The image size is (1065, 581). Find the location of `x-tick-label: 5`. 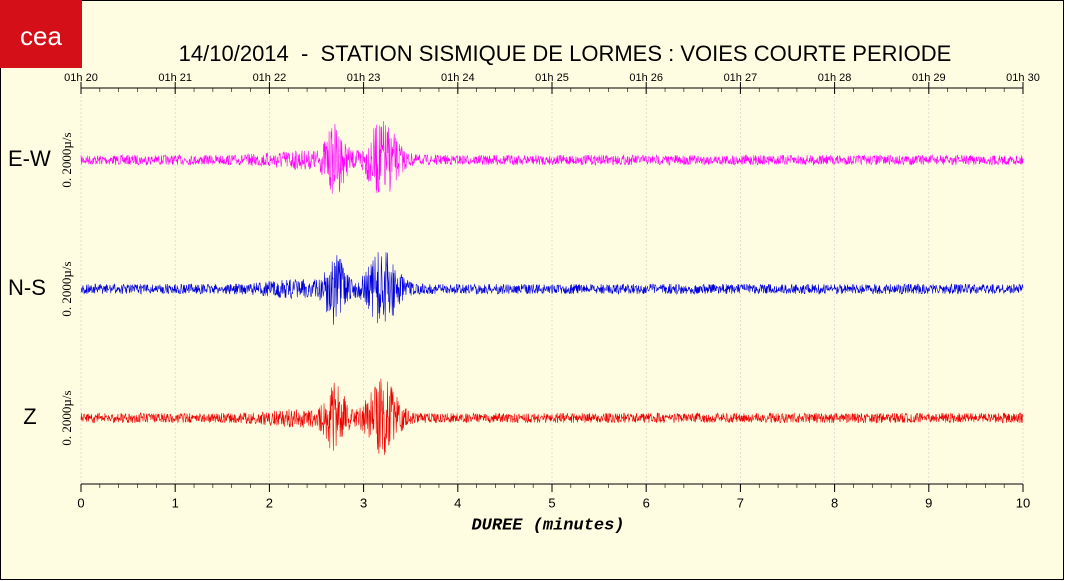

x-tick-label: 5 is located at coordinates (551, 502).